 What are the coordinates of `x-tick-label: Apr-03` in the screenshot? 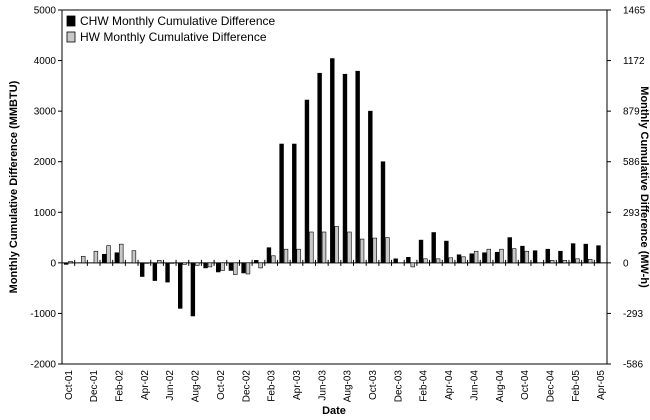 It's located at (297, 385).